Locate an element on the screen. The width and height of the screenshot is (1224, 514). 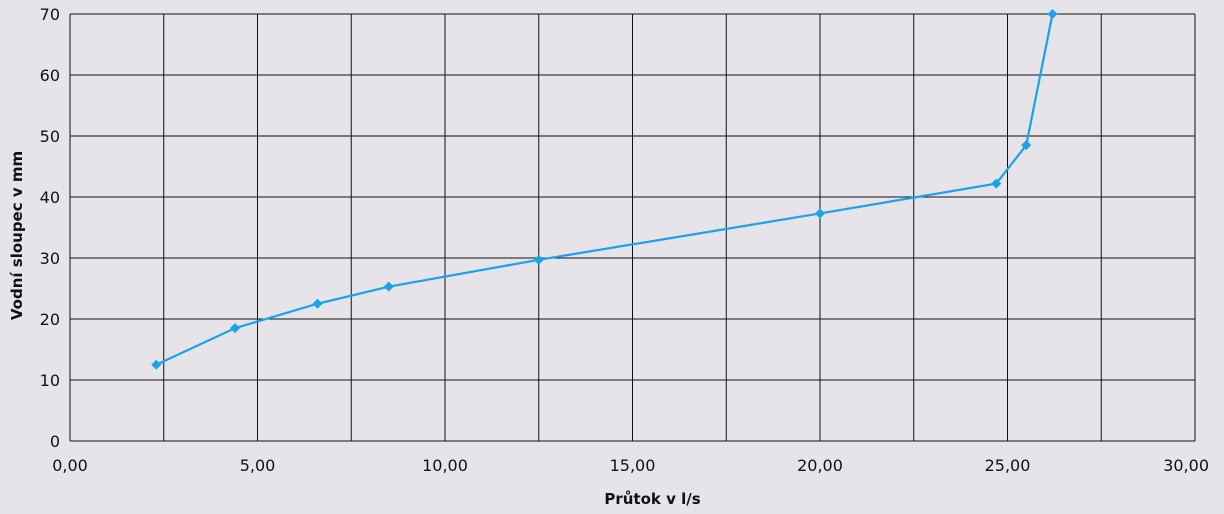
x-tick-label: 30,00 is located at coordinates (1186, 465).